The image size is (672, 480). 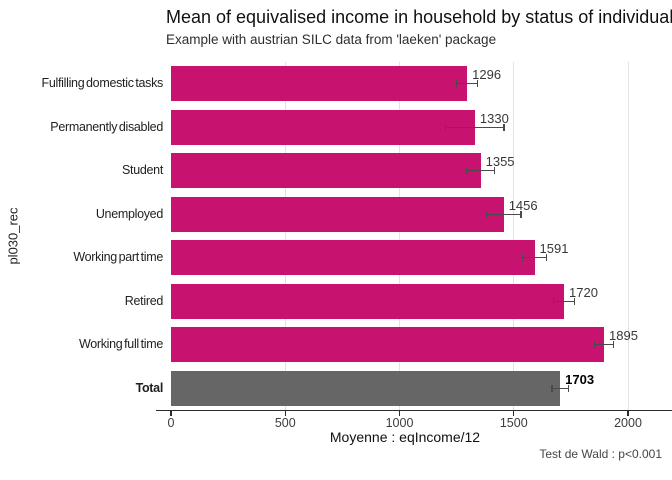 What do you see at coordinates (144, 300) in the screenshot?
I see `category-label: Retired` at bounding box center [144, 300].